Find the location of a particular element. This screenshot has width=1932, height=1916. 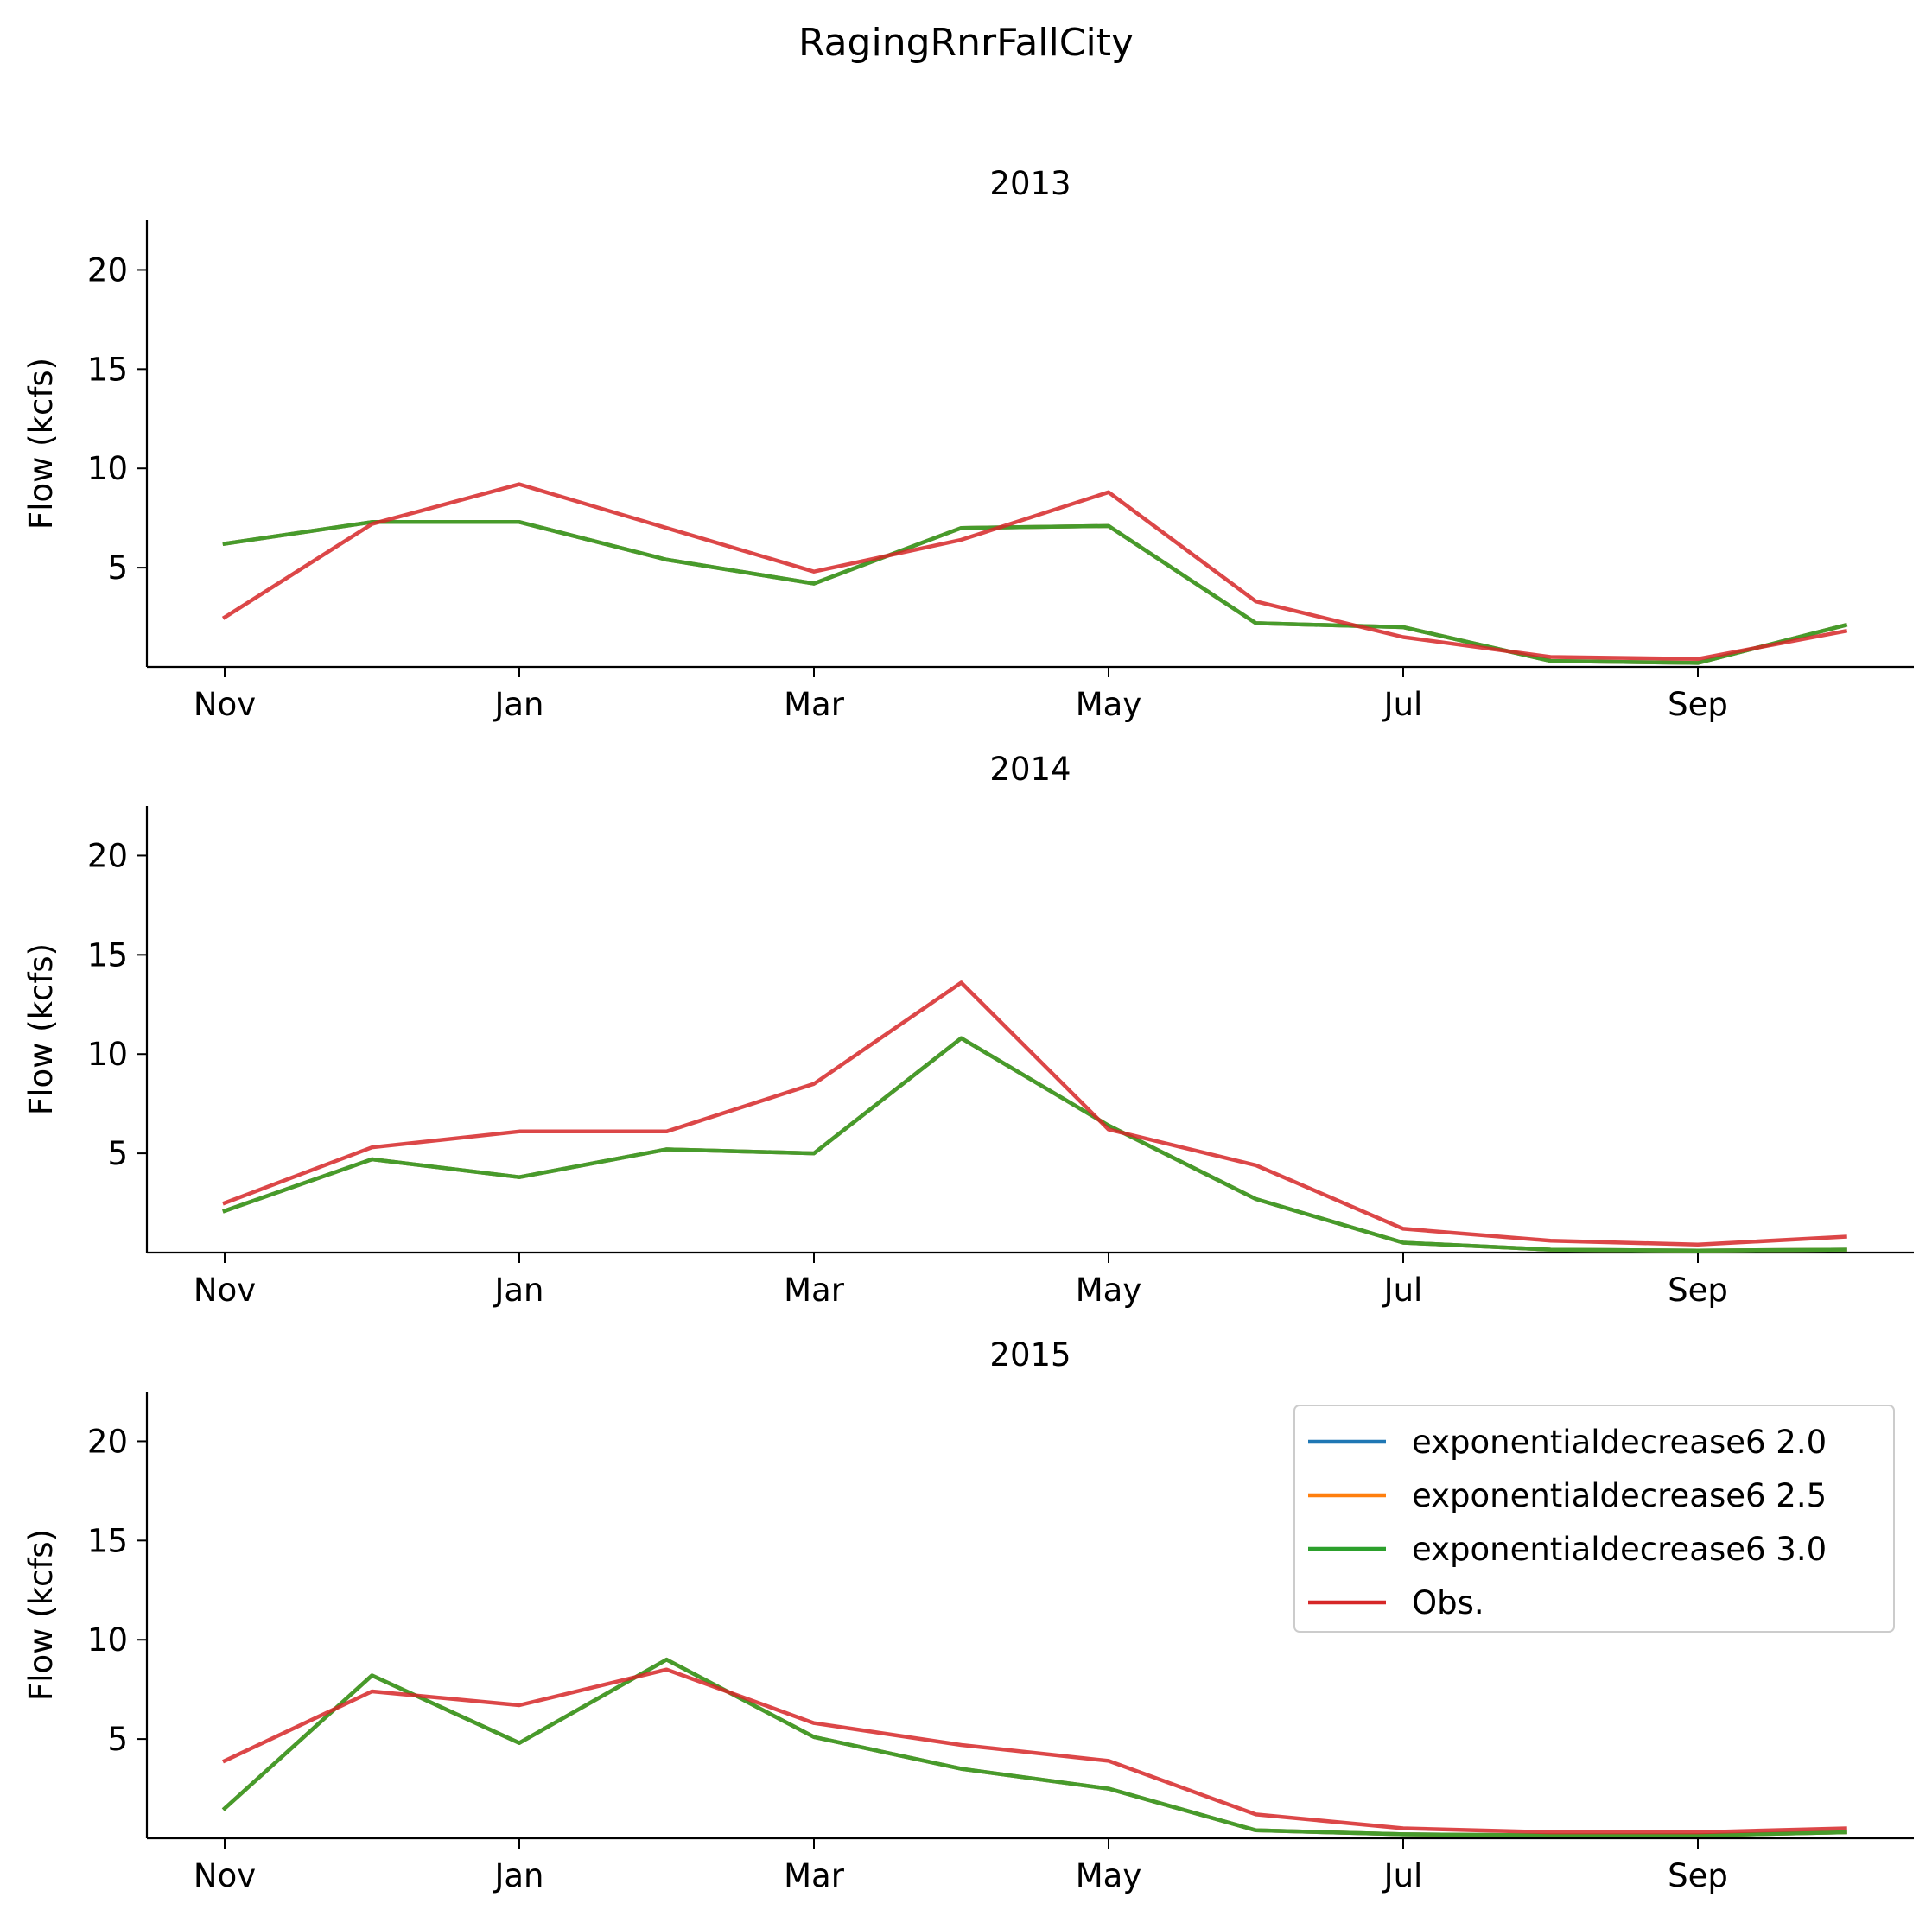

subplot-title: 2015 is located at coordinates (1030, 1355).